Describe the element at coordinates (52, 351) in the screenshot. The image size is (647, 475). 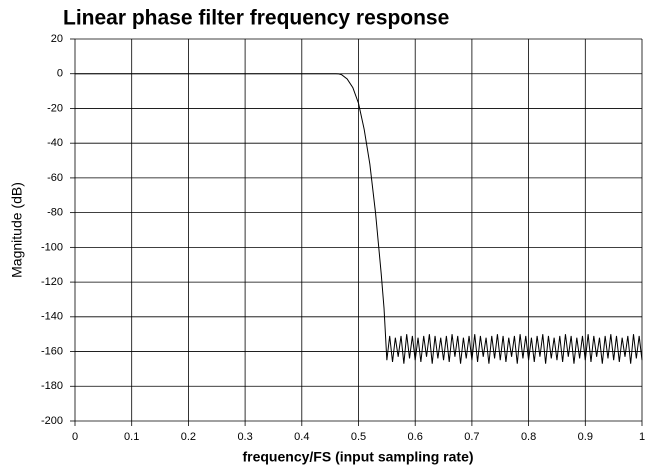
I see `y-tick-label: -160` at that location.